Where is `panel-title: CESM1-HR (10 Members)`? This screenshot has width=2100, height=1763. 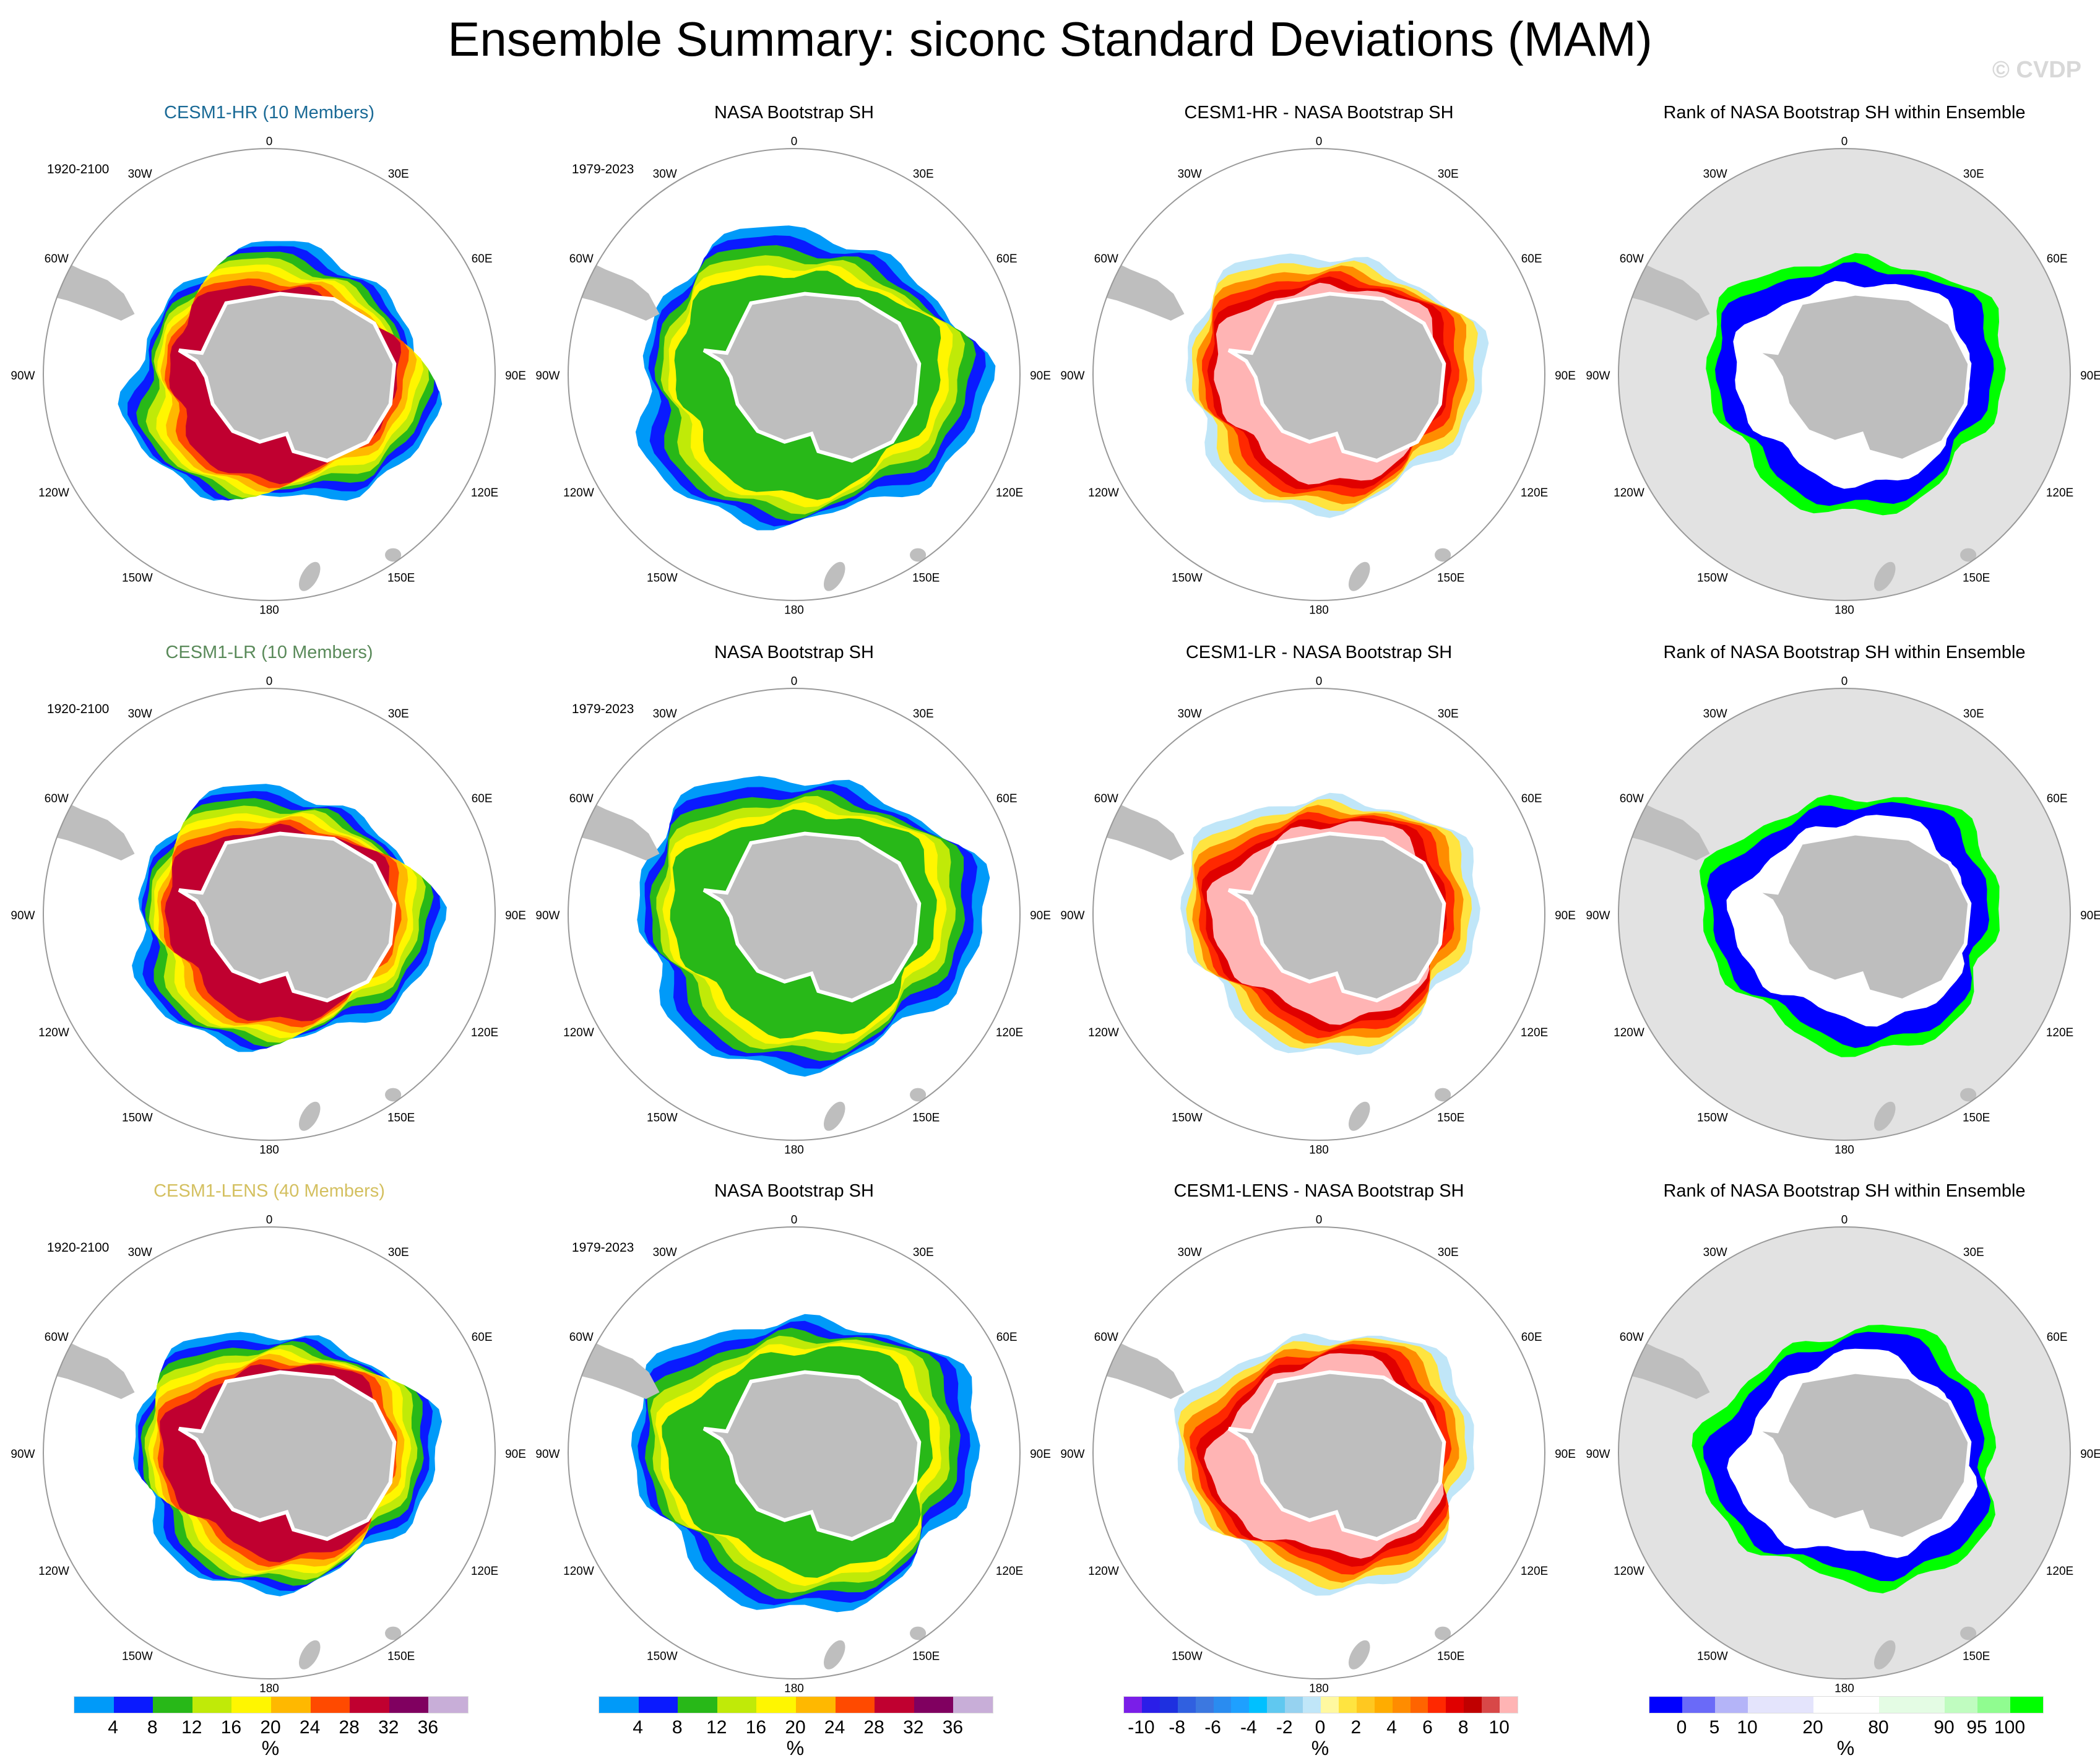
panel-title: CESM1-HR (10 Members) is located at coordinates (269, 113).